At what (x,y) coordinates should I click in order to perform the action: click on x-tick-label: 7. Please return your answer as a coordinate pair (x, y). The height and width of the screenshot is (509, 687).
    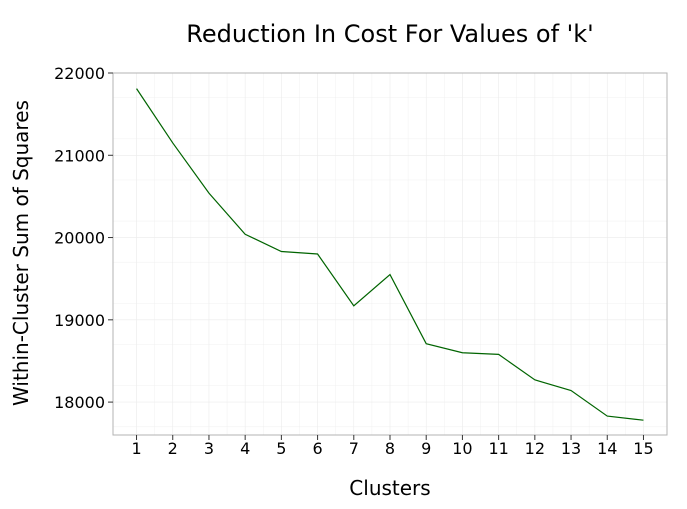
    Looking at the image, I should click on (354, 448).